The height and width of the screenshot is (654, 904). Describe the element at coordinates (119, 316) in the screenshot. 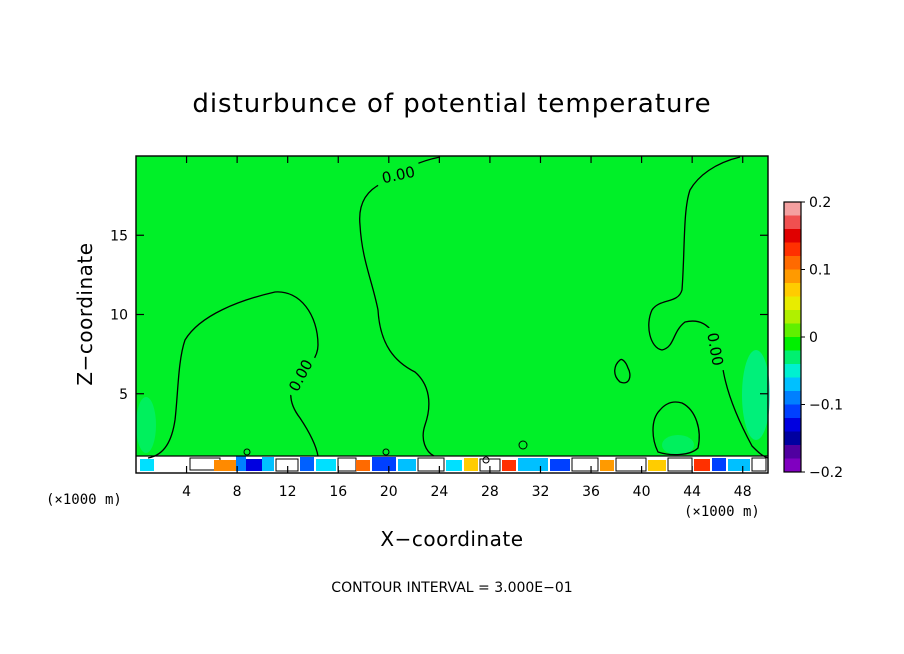

I see `y-tick-label: 10` at that location.